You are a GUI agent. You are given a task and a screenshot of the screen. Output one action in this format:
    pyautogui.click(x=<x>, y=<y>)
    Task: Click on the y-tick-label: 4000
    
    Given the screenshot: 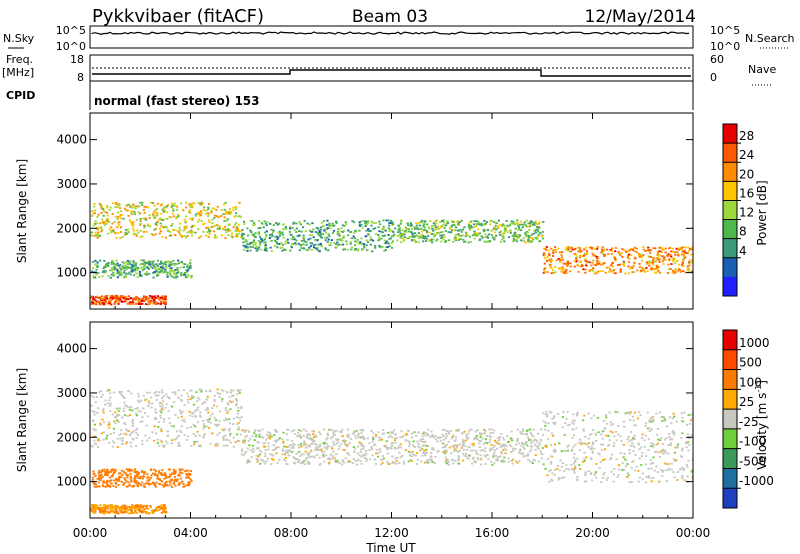 What is the action you would take?
    pyautogui.click(x=71, y=140)
    